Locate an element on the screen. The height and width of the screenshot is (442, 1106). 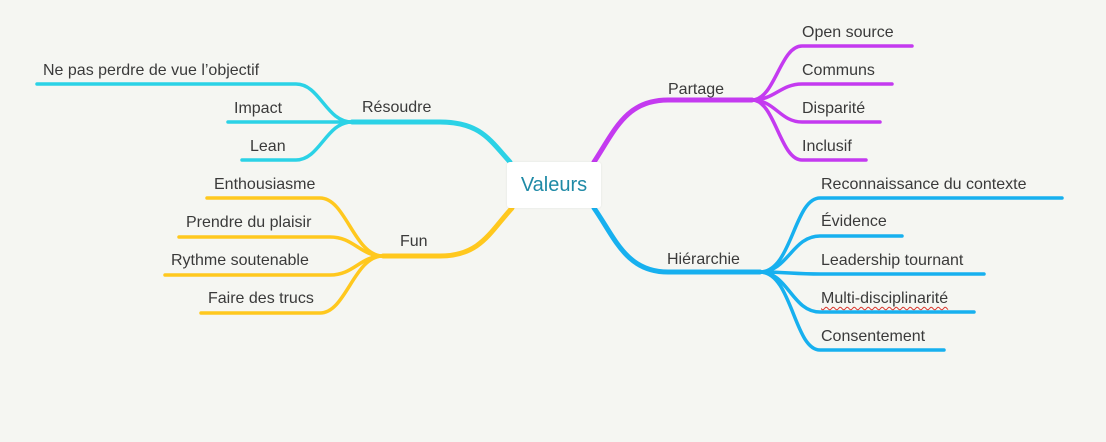
node-partage-inclusif: Inclusif is located at coordinates (827, 146).